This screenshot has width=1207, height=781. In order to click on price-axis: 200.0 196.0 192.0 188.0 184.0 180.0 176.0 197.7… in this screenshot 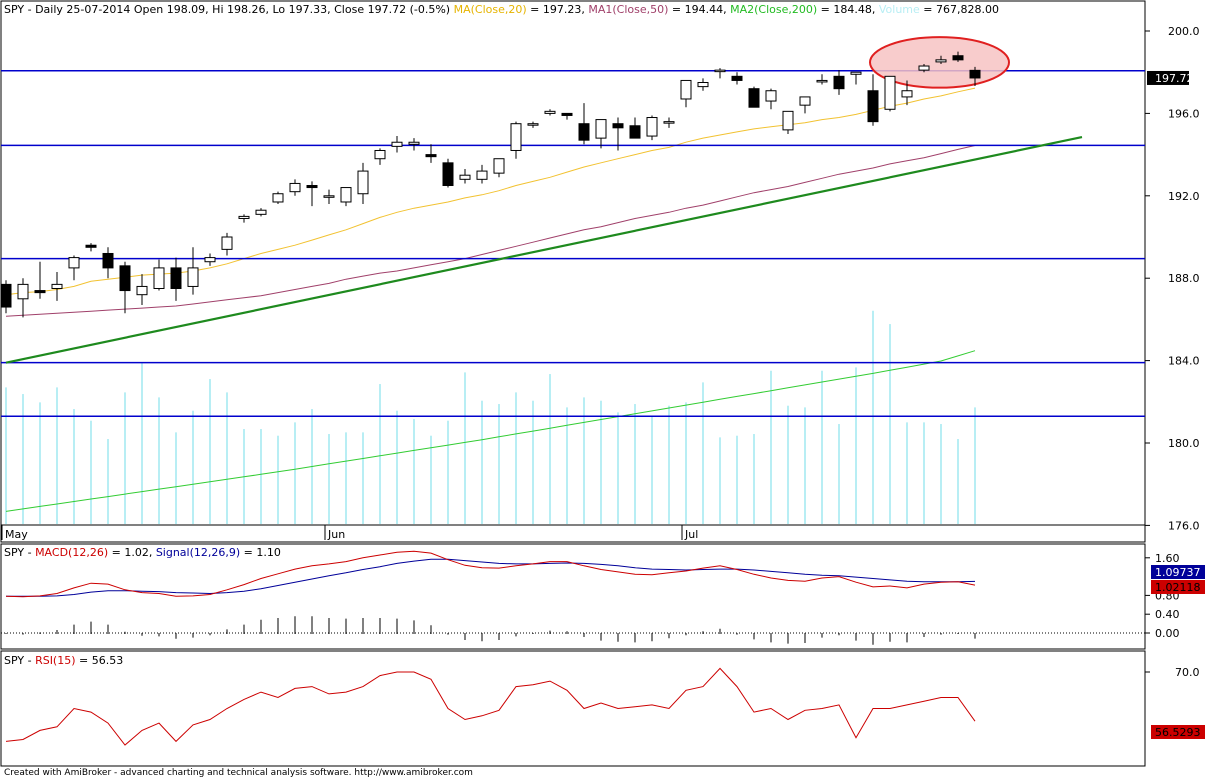, I will do `click(1172, 278)`.